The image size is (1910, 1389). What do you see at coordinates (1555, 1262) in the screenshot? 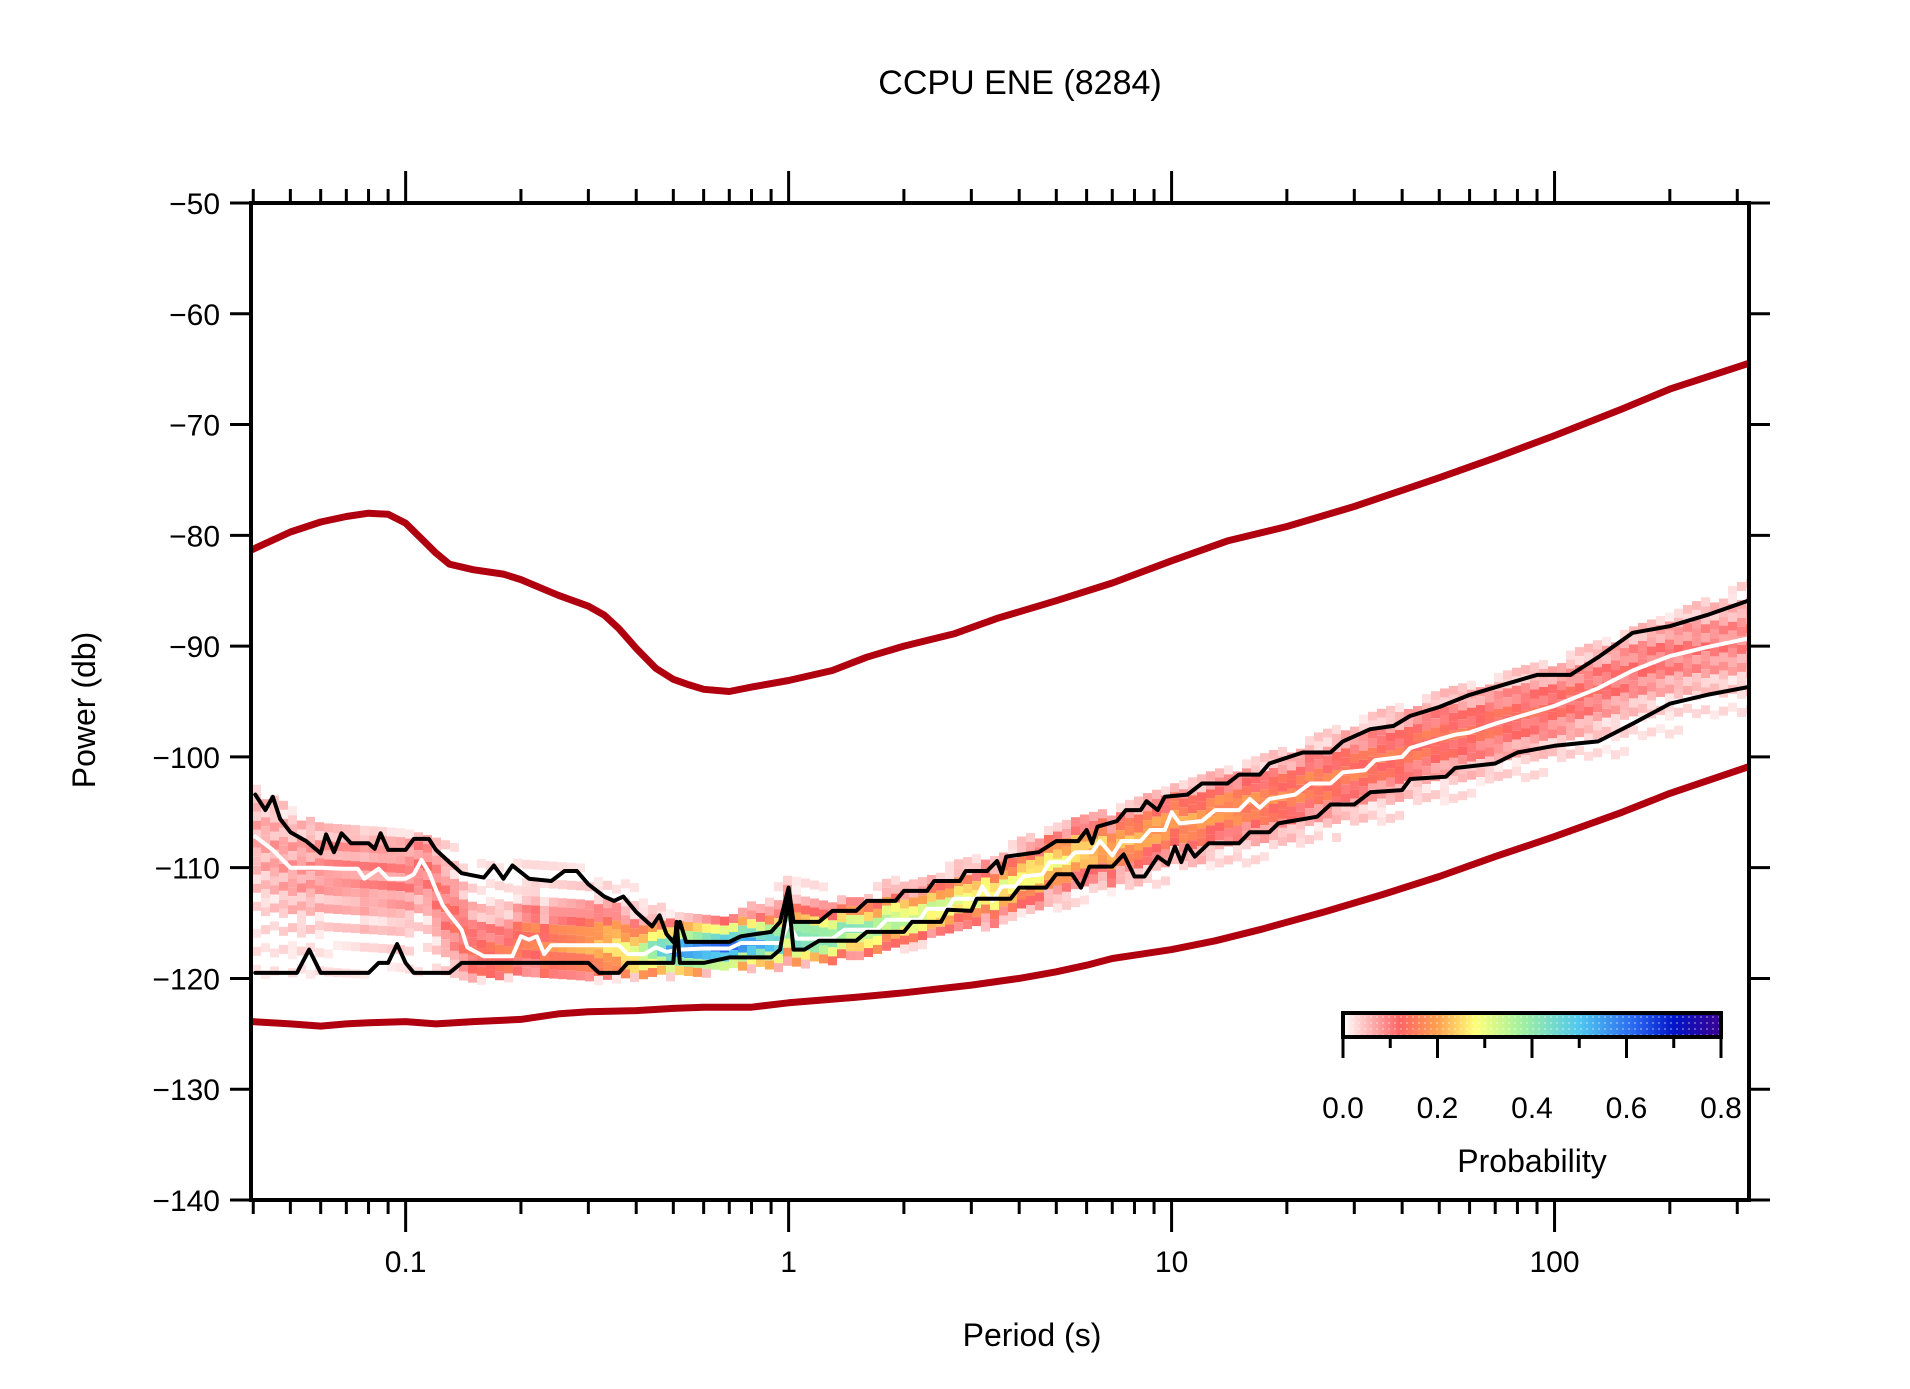
I see `x-tick-label: 100` at bounding box center [1555, 1262].